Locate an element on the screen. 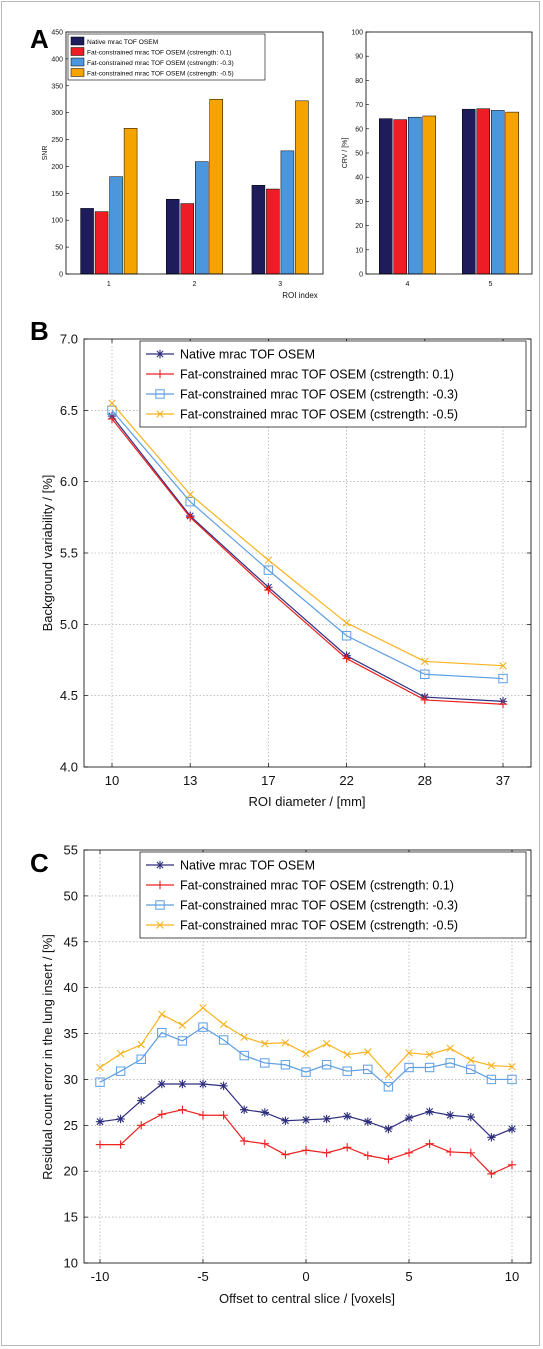  panel-label-c: C is located at coordinates (39, 863).